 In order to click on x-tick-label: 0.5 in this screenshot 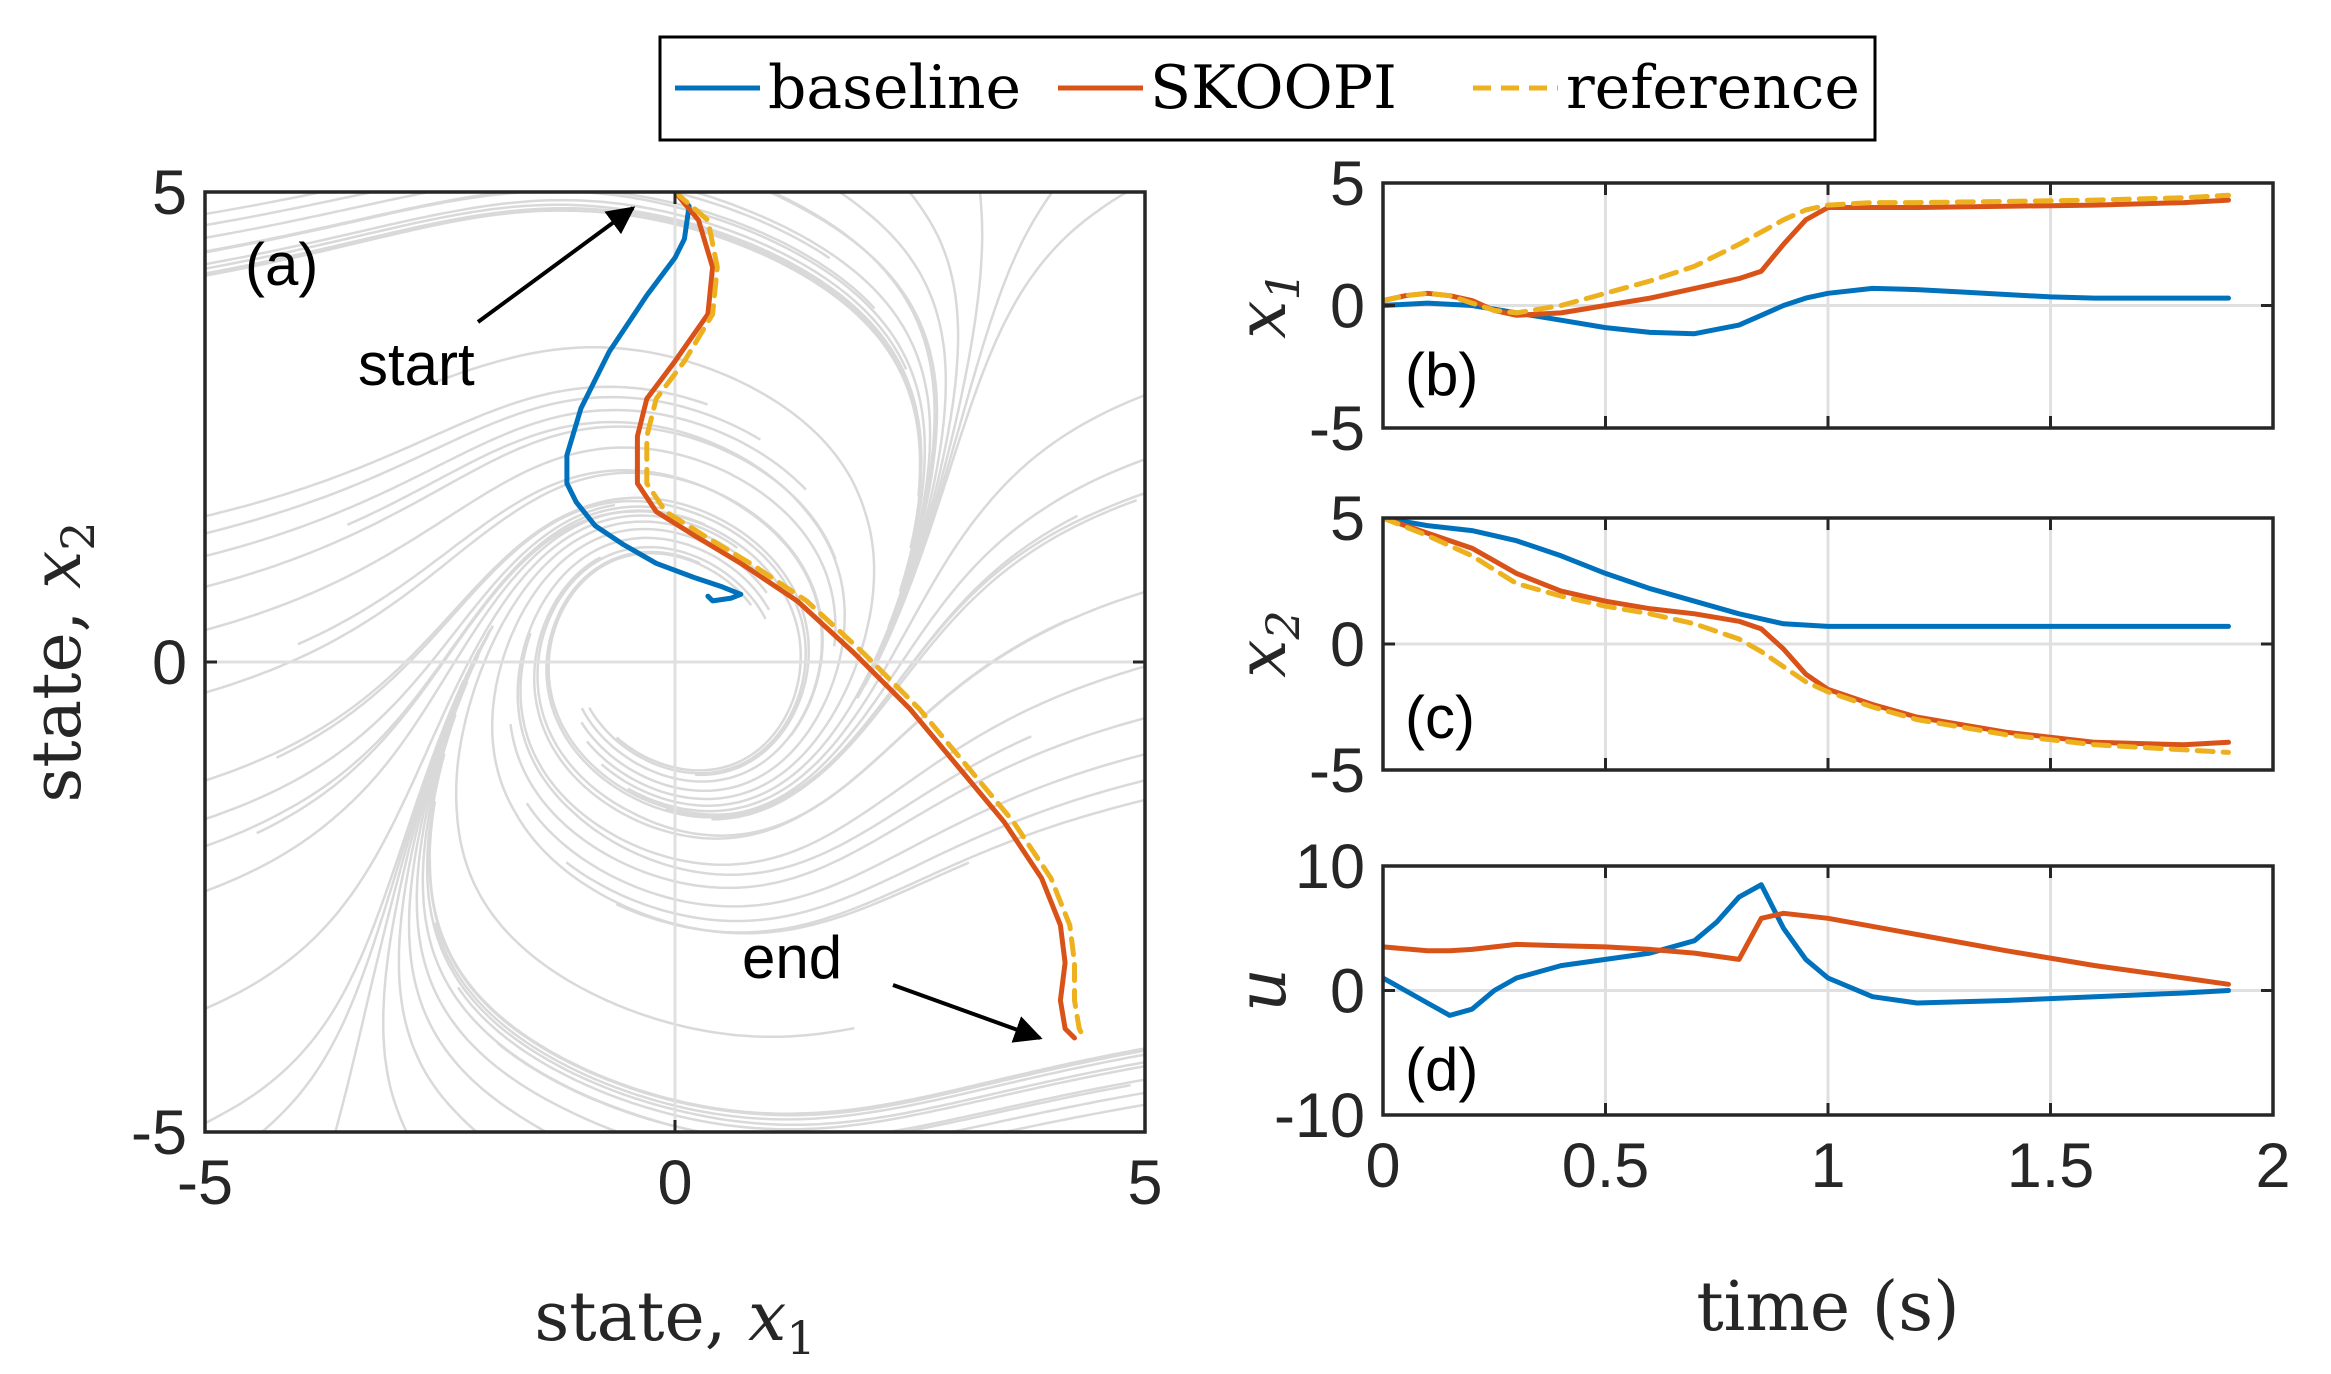, I will do `click(1606, 1166)`.